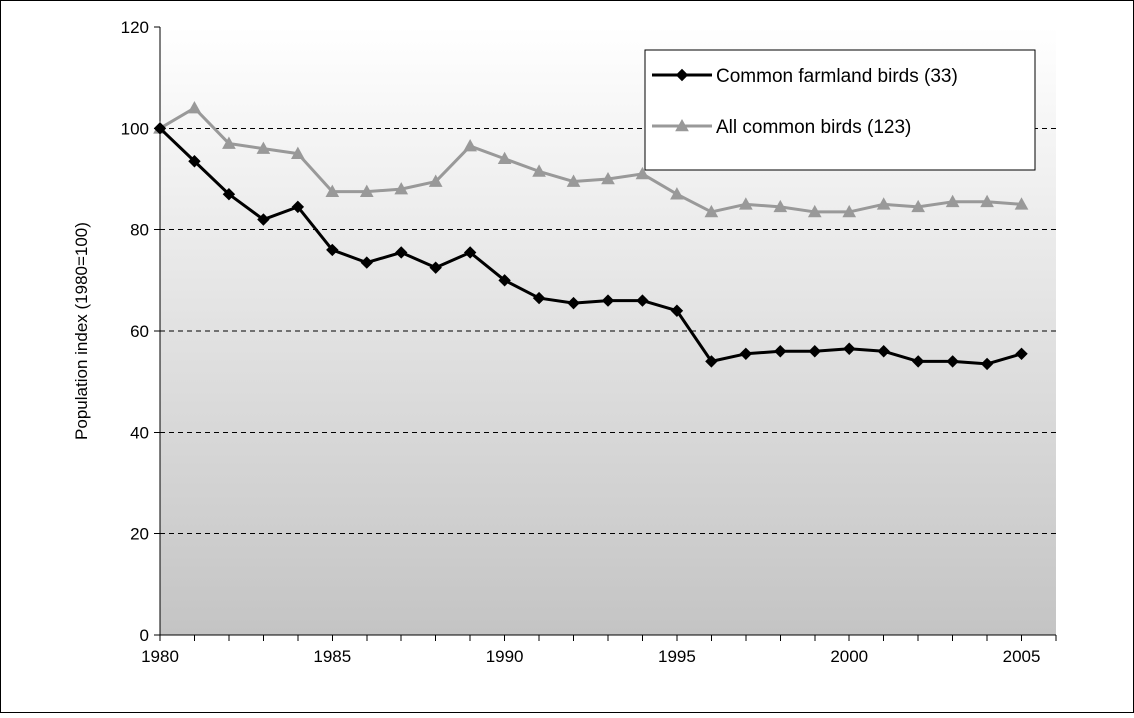  Describe the element at coordinates (849, 656) in the screenshot. I see `x-tick-label: 2000` at that location.